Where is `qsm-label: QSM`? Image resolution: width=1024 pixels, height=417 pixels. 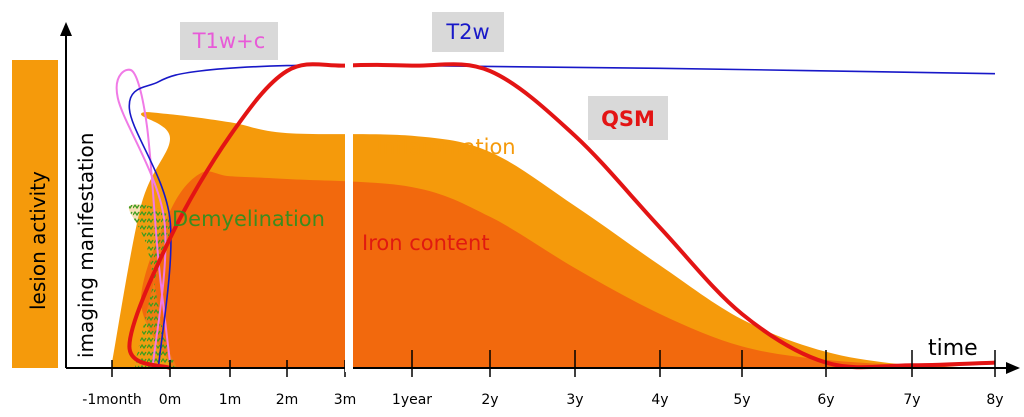
qsm-label: QSM is located at coordinates (628, 119).